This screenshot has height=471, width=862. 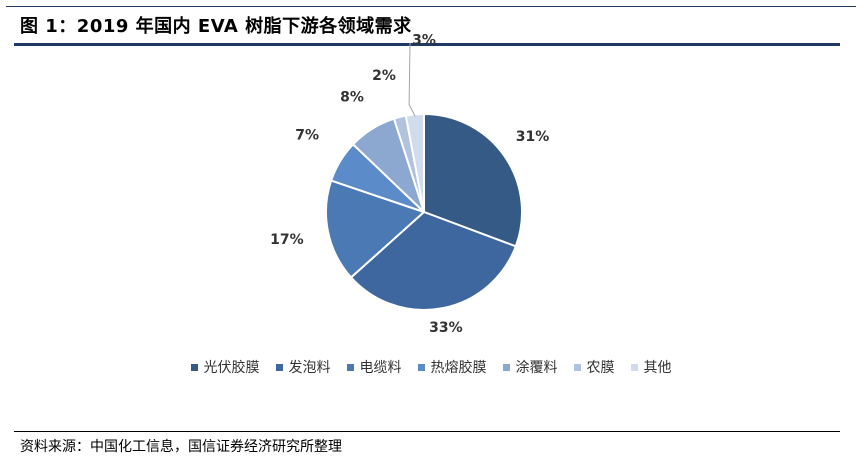 I want to click on top-border-line, so click(x=431, y=6).